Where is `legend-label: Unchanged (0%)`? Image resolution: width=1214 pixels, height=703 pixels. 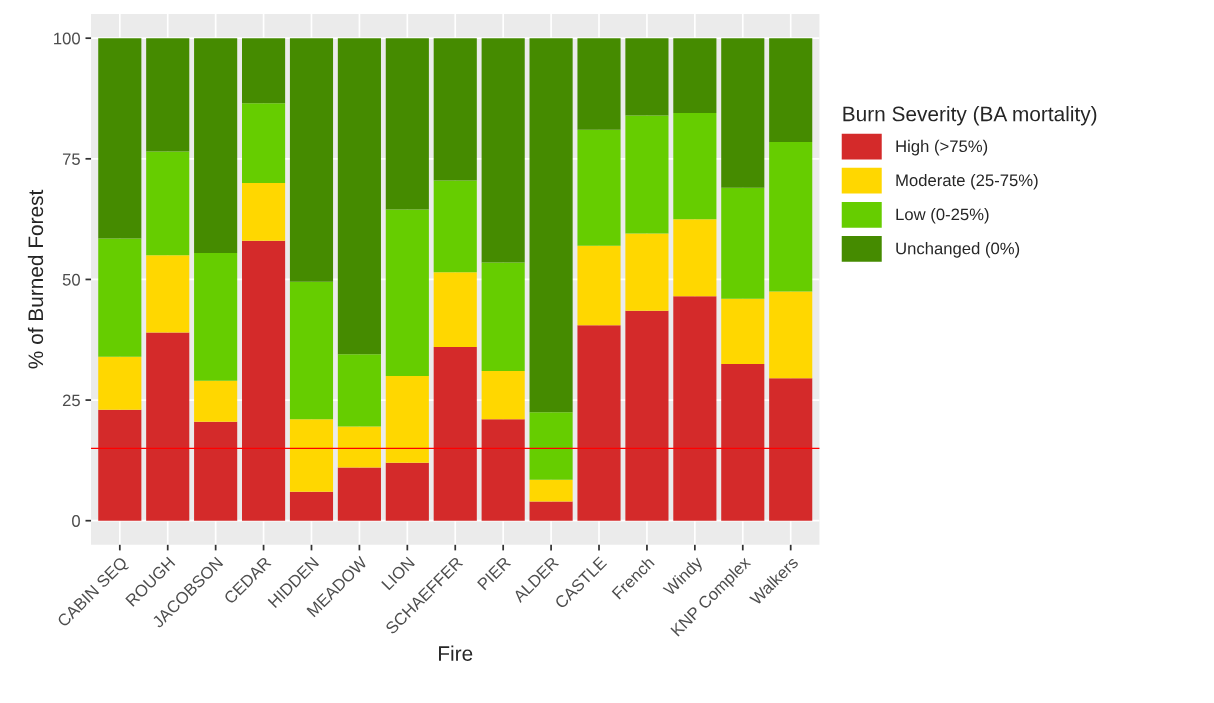
legend-label: Unchanged (0%) is located at coordinates (958, 250).